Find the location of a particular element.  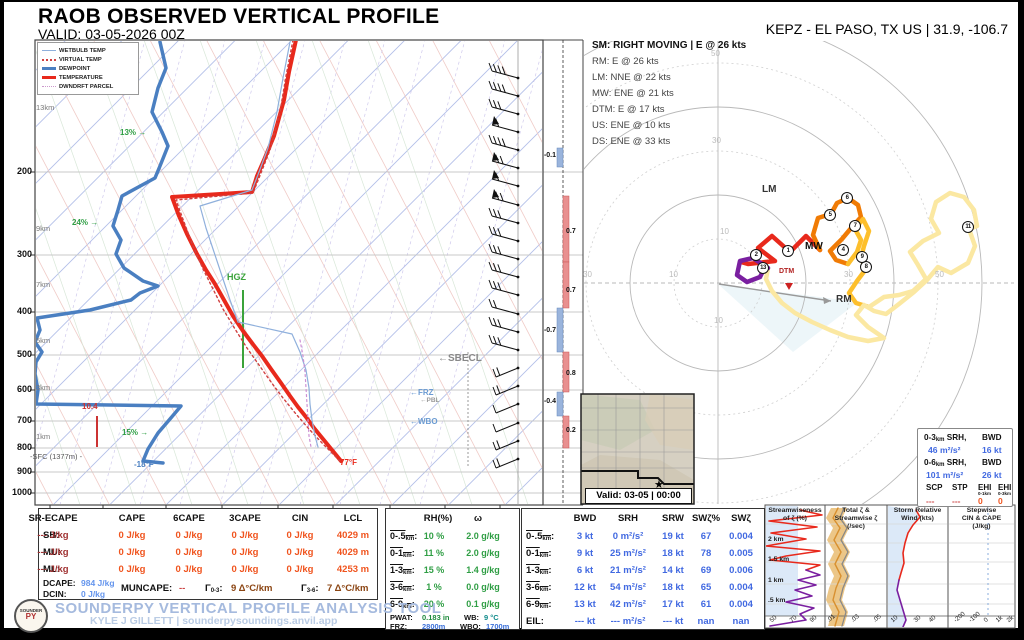

footer-tool-name: SOUNDERPY VERTICAL PROFILE ANALYSIS TOOL is located at coordinates (248, 608).